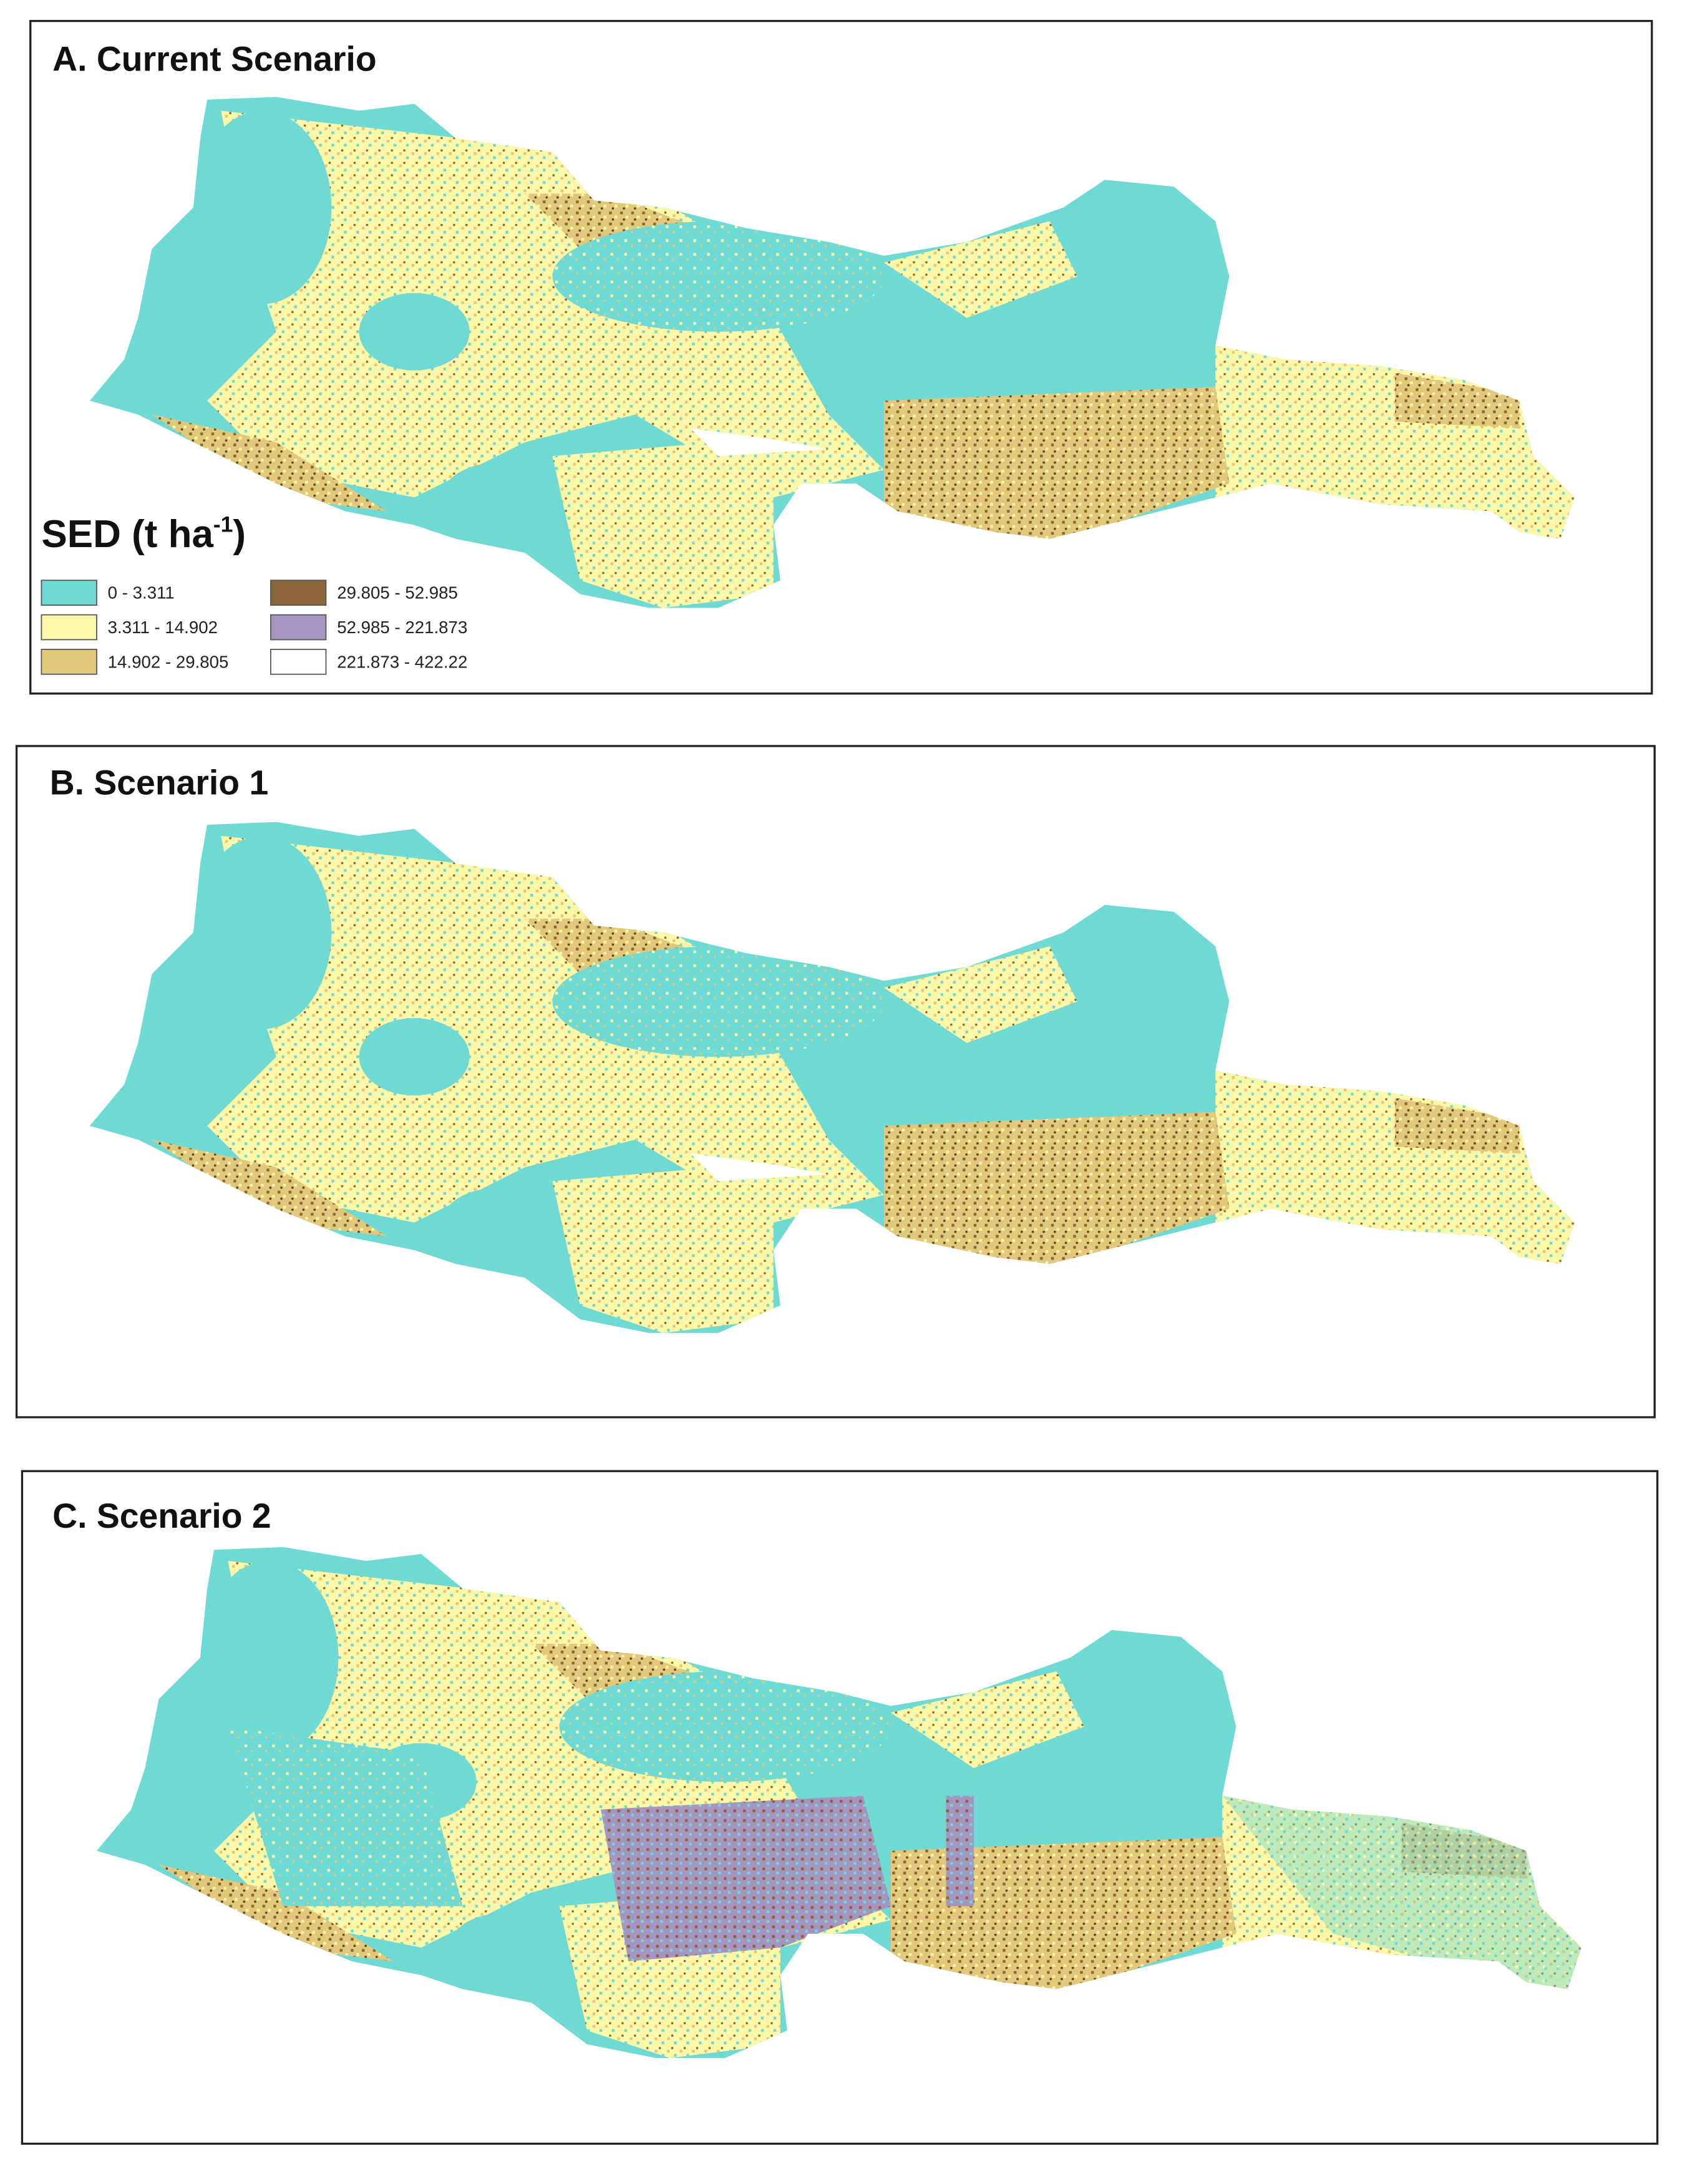  I want to click on legend-title-text: SED (t ha, so click(127, 535).